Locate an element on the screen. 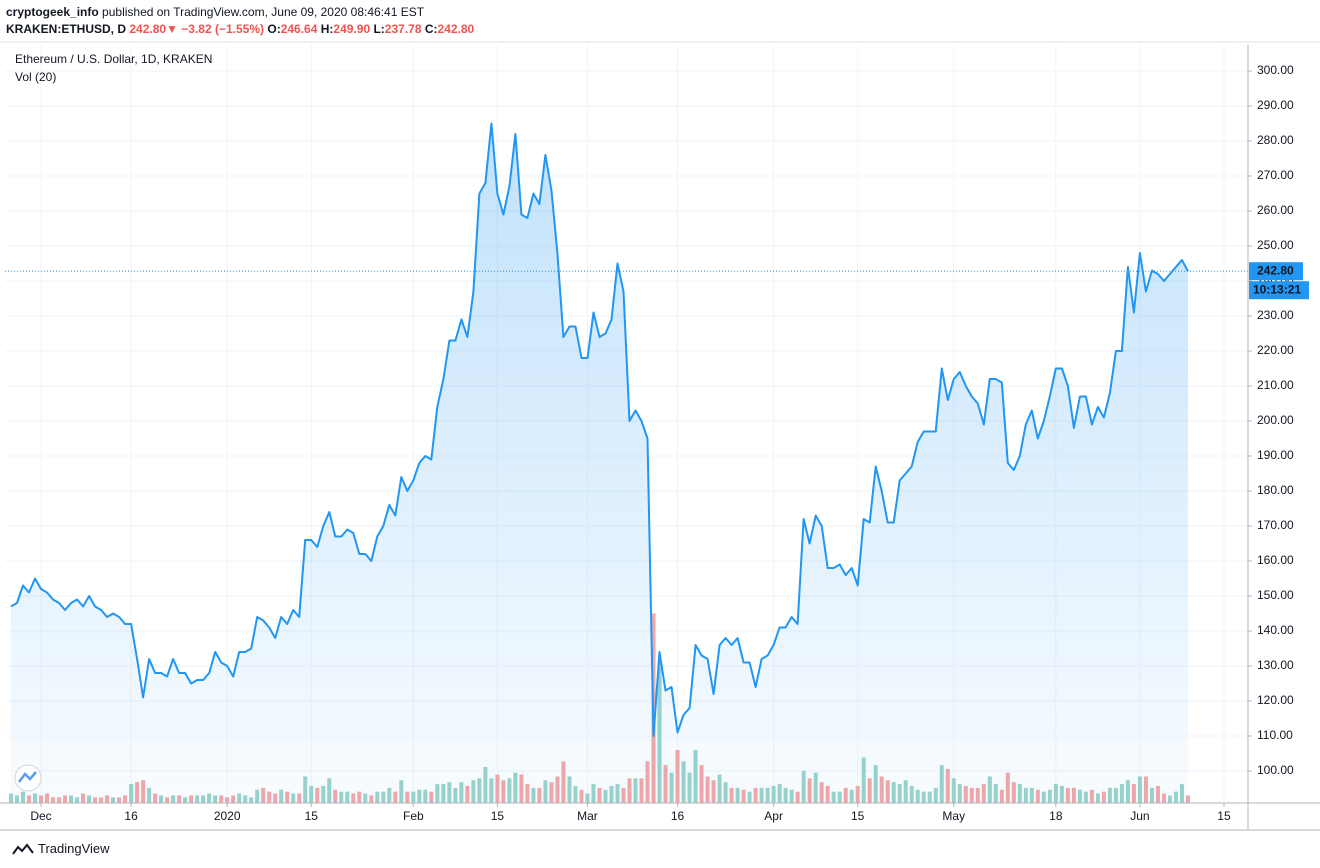 The image size is (1320, 868). last-price-box is located at coordinates (1276, 271).